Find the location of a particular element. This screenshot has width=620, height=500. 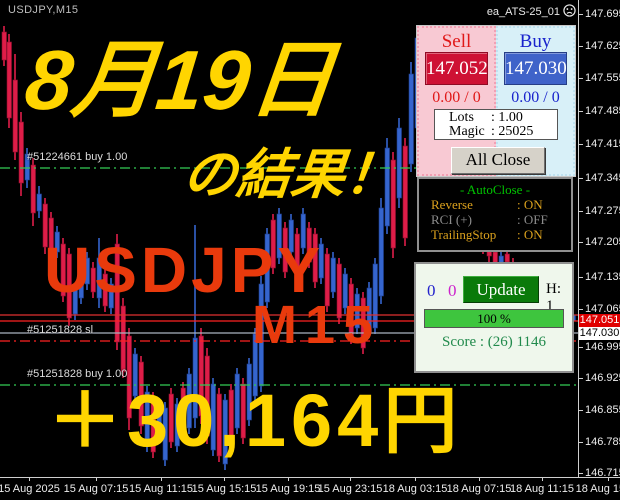

autoclose-title: - AutoClose - is located at coordinates (495, 189).